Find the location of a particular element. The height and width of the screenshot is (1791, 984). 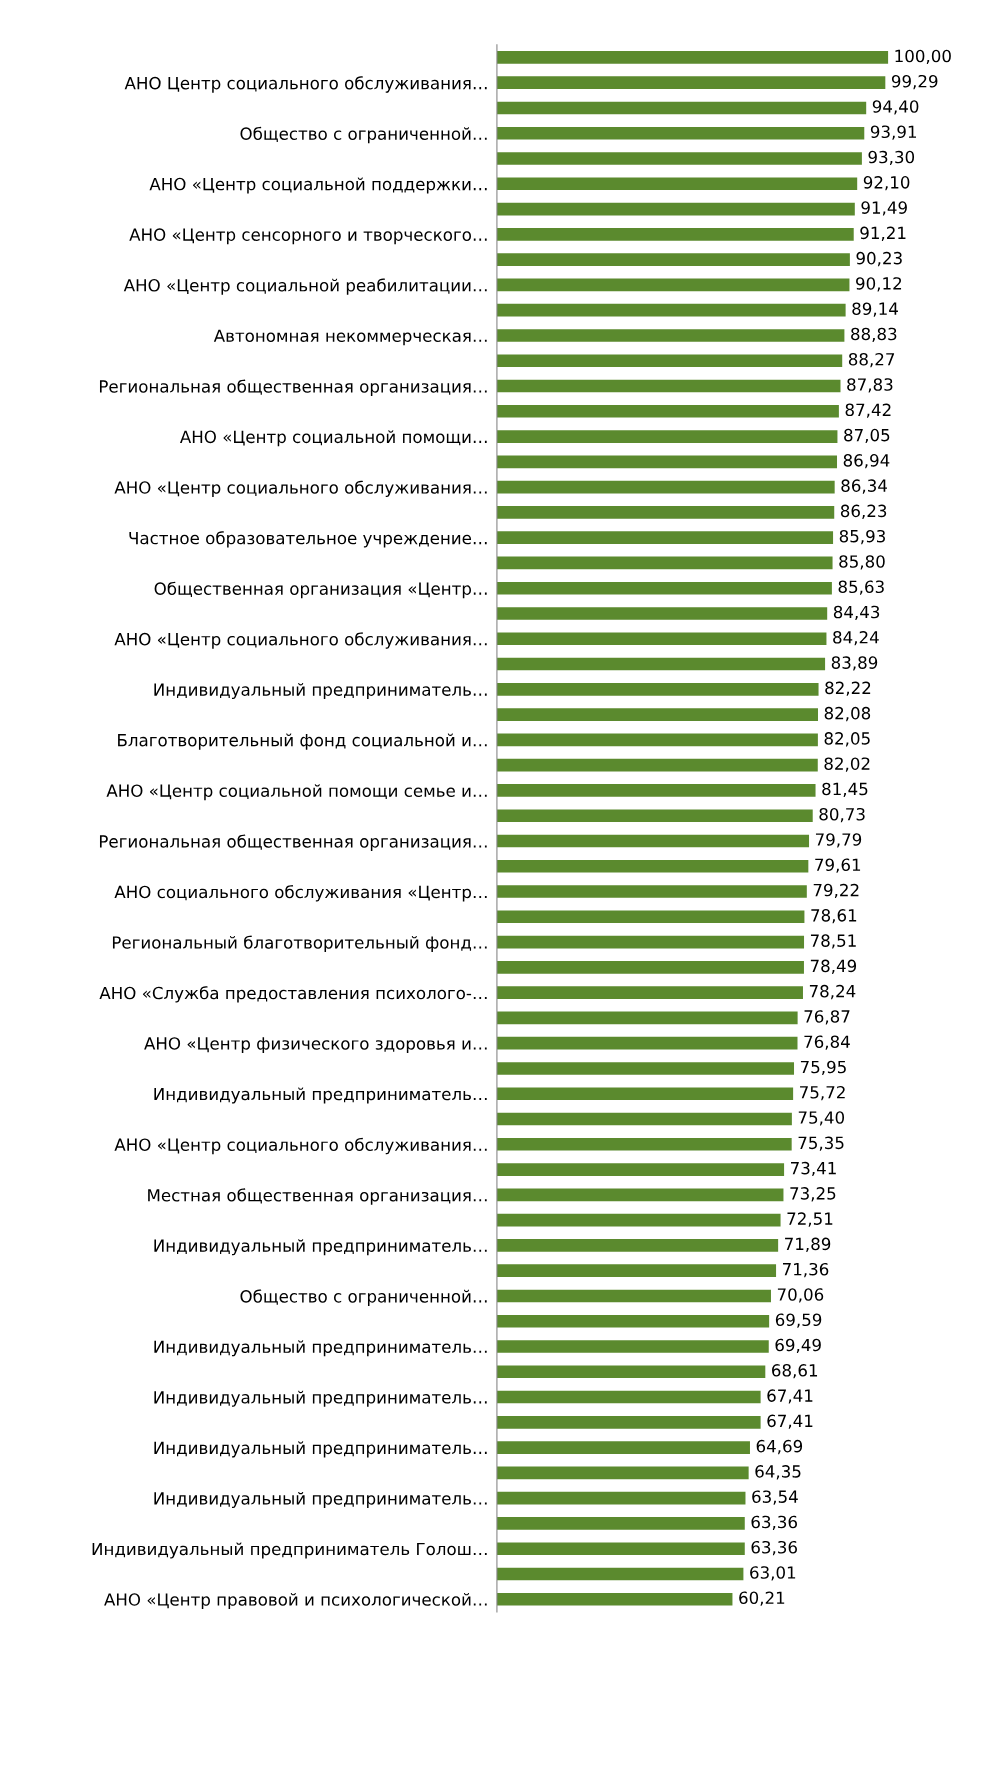

data-label: 82,05 is located at coordinates (847, 739).